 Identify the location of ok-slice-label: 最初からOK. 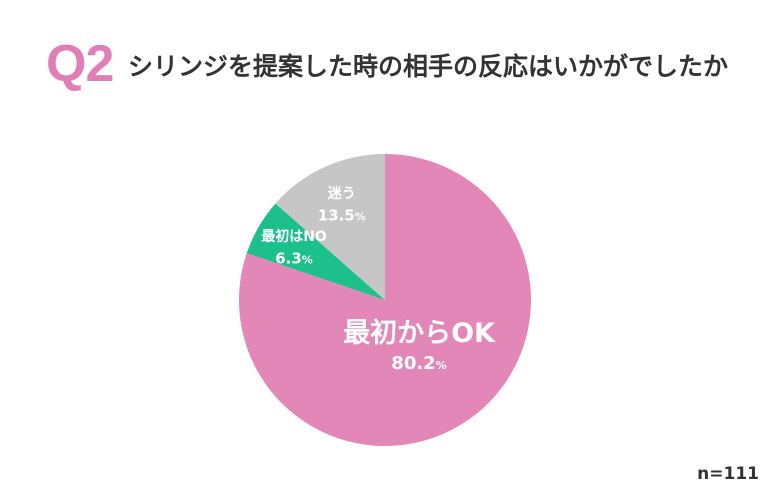
(419, 333).